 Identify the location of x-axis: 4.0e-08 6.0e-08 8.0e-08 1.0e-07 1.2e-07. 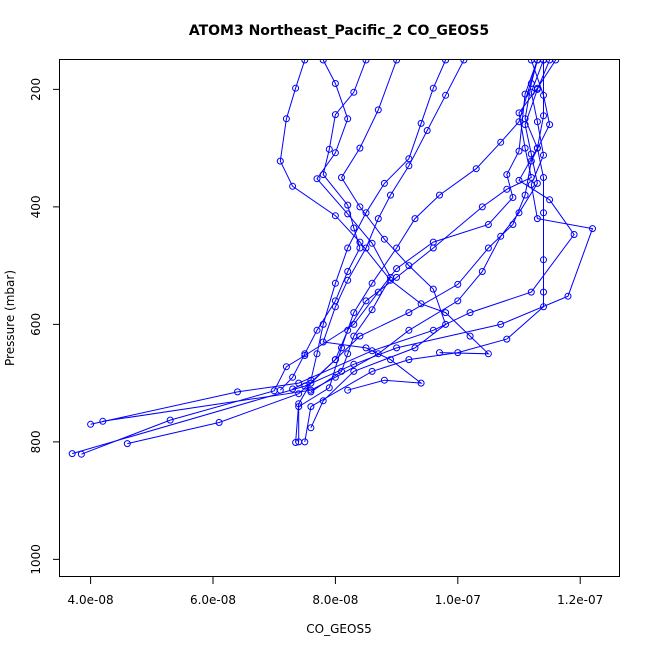
(335, 592).